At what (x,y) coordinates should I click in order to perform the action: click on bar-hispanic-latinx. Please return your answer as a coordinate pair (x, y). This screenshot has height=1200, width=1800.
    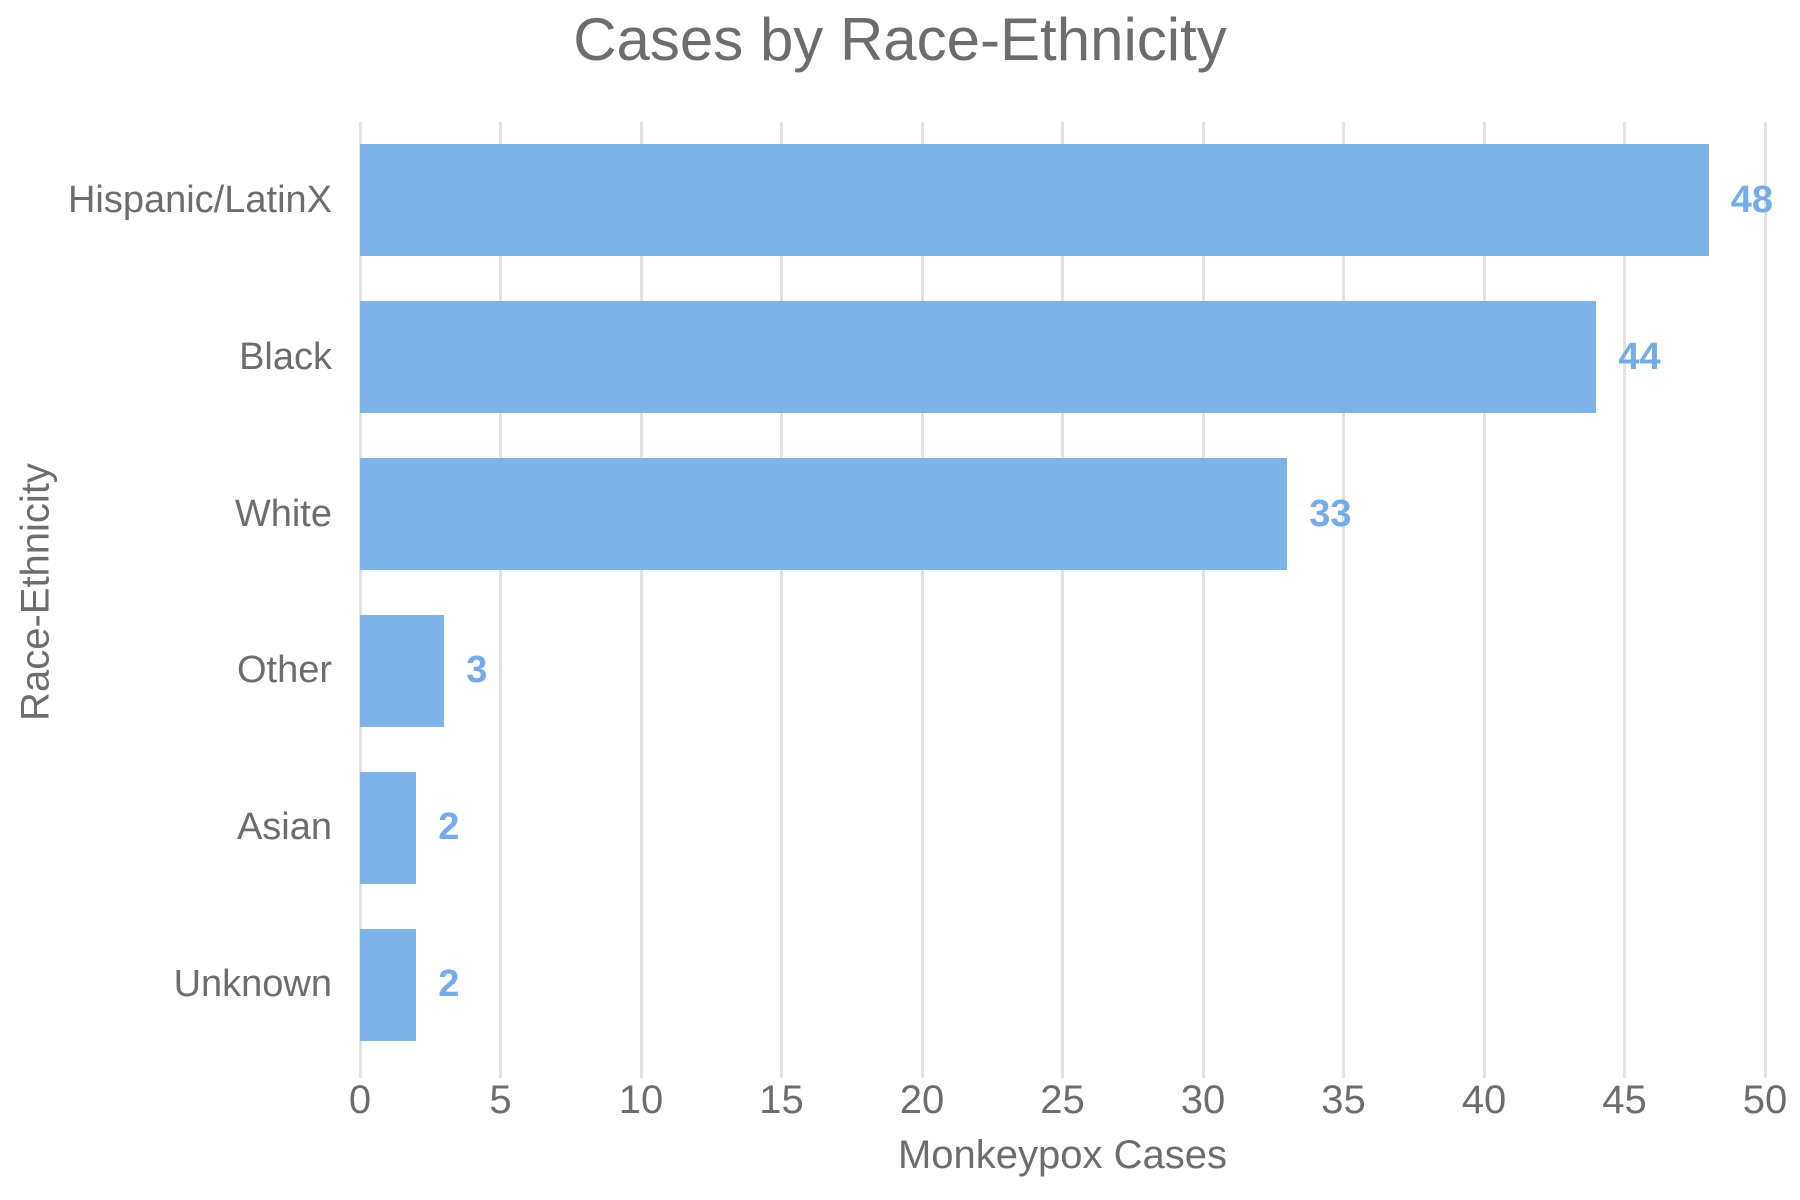
    Looking at the image, I should click on (1034, 200).